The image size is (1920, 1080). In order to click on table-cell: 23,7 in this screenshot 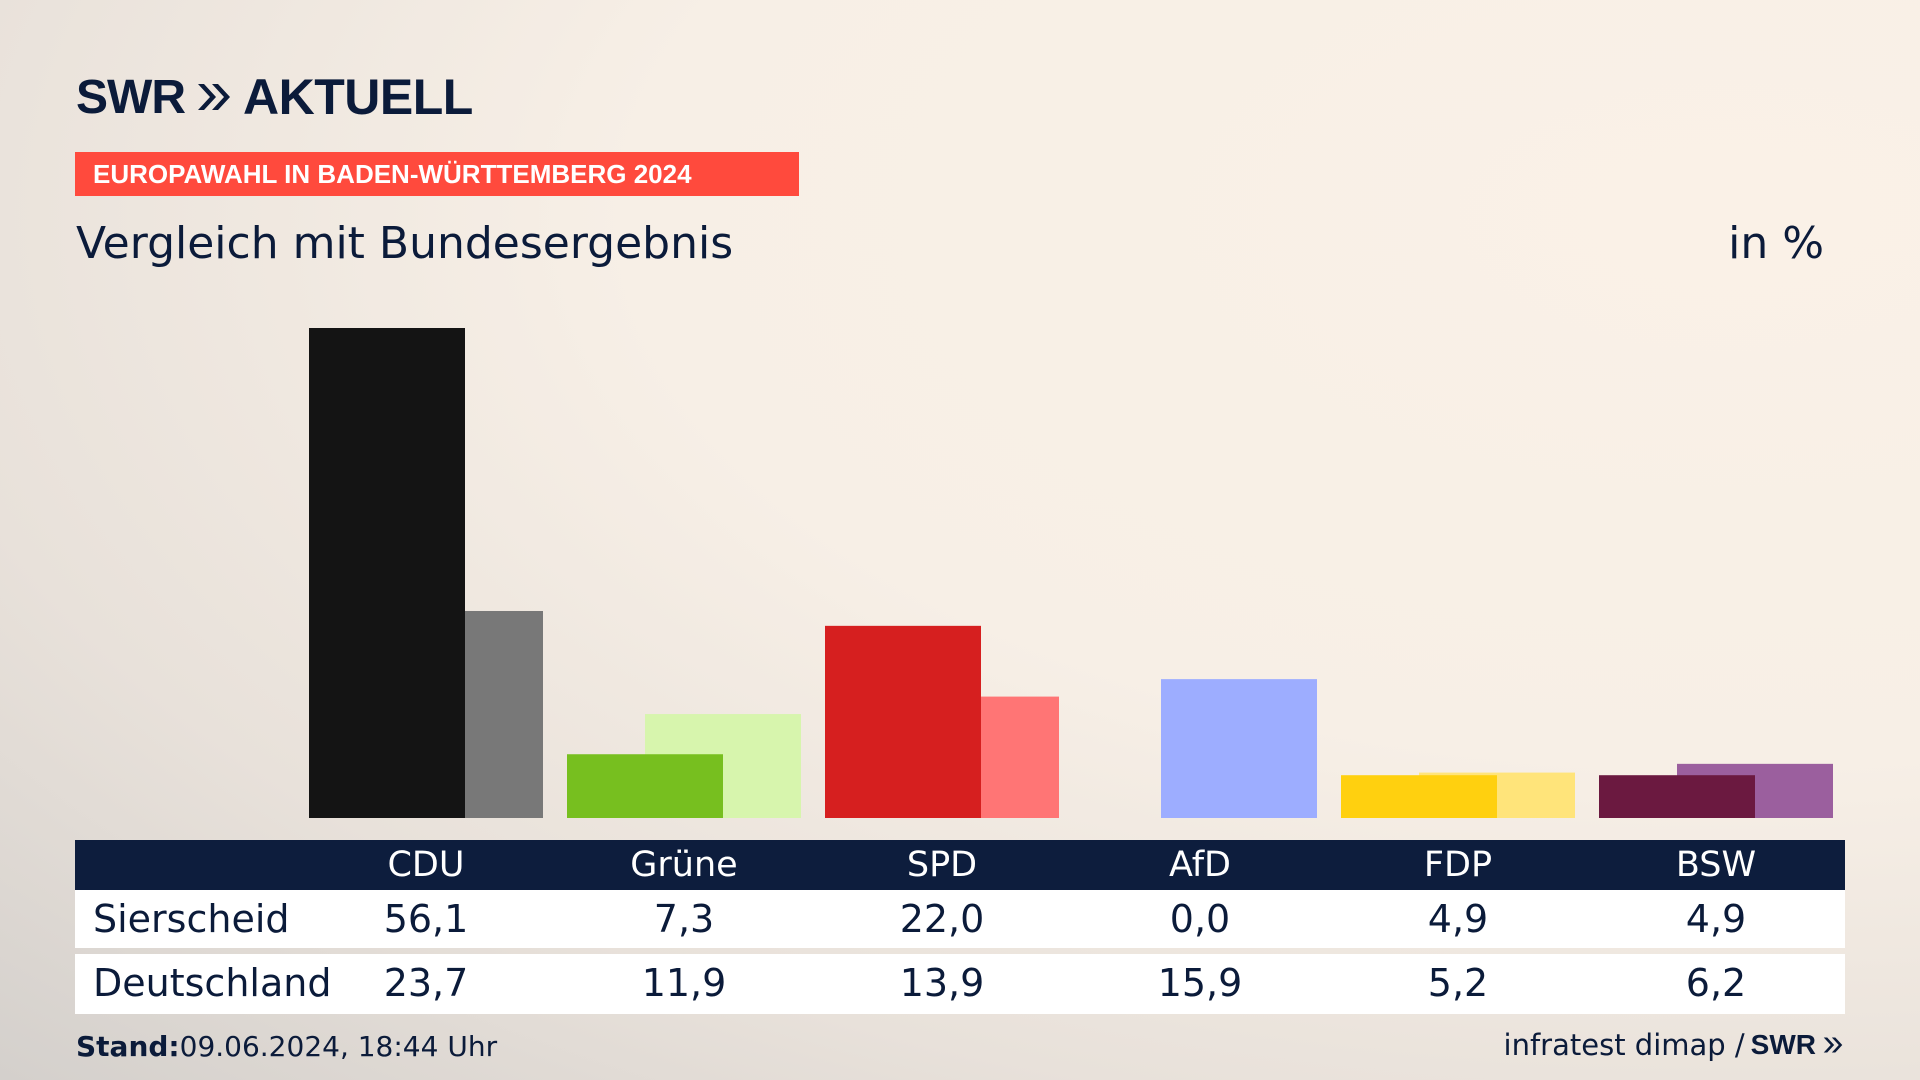, I will do `click(426, 983)`.